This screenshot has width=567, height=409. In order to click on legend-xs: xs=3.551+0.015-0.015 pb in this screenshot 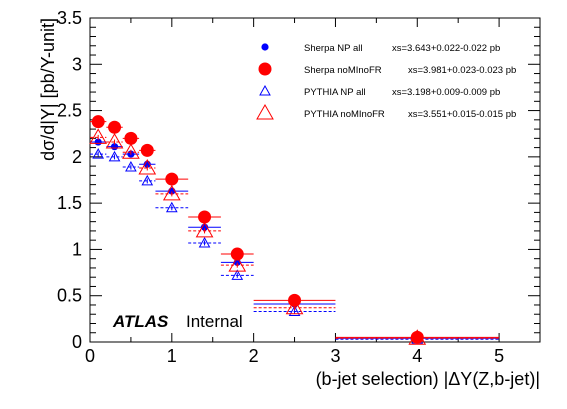, I will do `click(462, 114)`.